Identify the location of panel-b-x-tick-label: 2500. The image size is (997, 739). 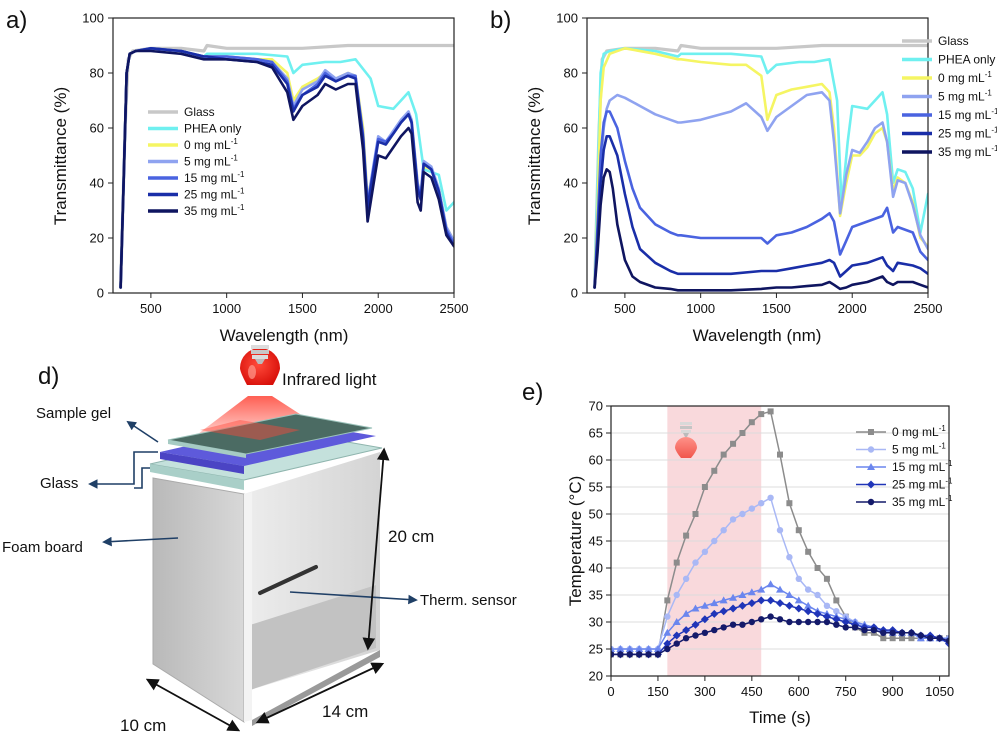
(928, 308).